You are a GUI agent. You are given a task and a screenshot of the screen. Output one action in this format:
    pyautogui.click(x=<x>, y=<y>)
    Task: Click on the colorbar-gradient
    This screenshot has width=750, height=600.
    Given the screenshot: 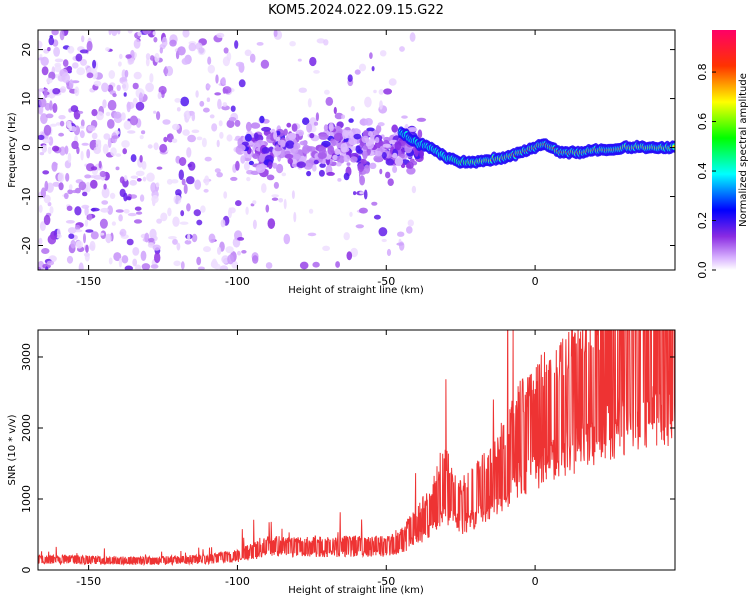 What is the action you would take?
    pyautogui.click(x=724, y=150)
    